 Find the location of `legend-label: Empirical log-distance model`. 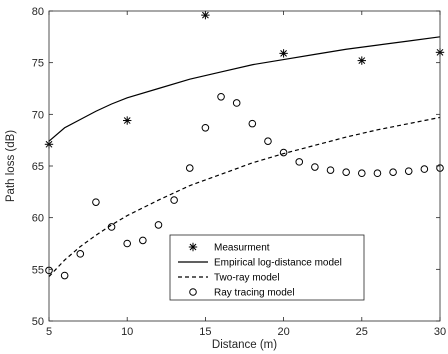

legend-label: Empirical log-distance model is located at coordinates (278, 263).